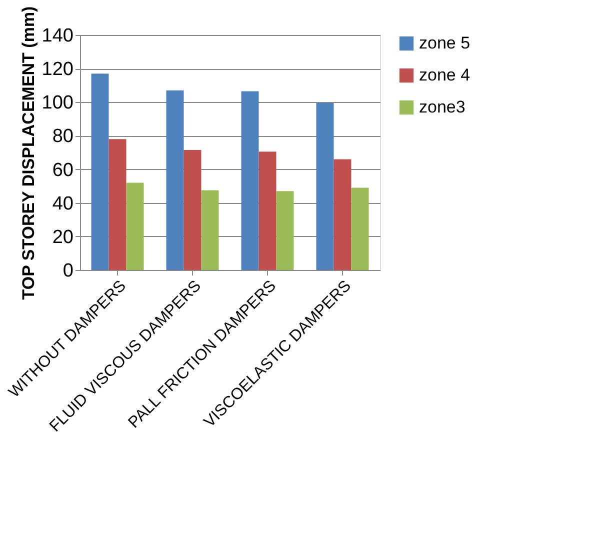 The width and height of the screenshot is (611, 542). Describe the element at coordinates (444, 75) in the screenshot. I see `legend-label: zone 4` at that location.